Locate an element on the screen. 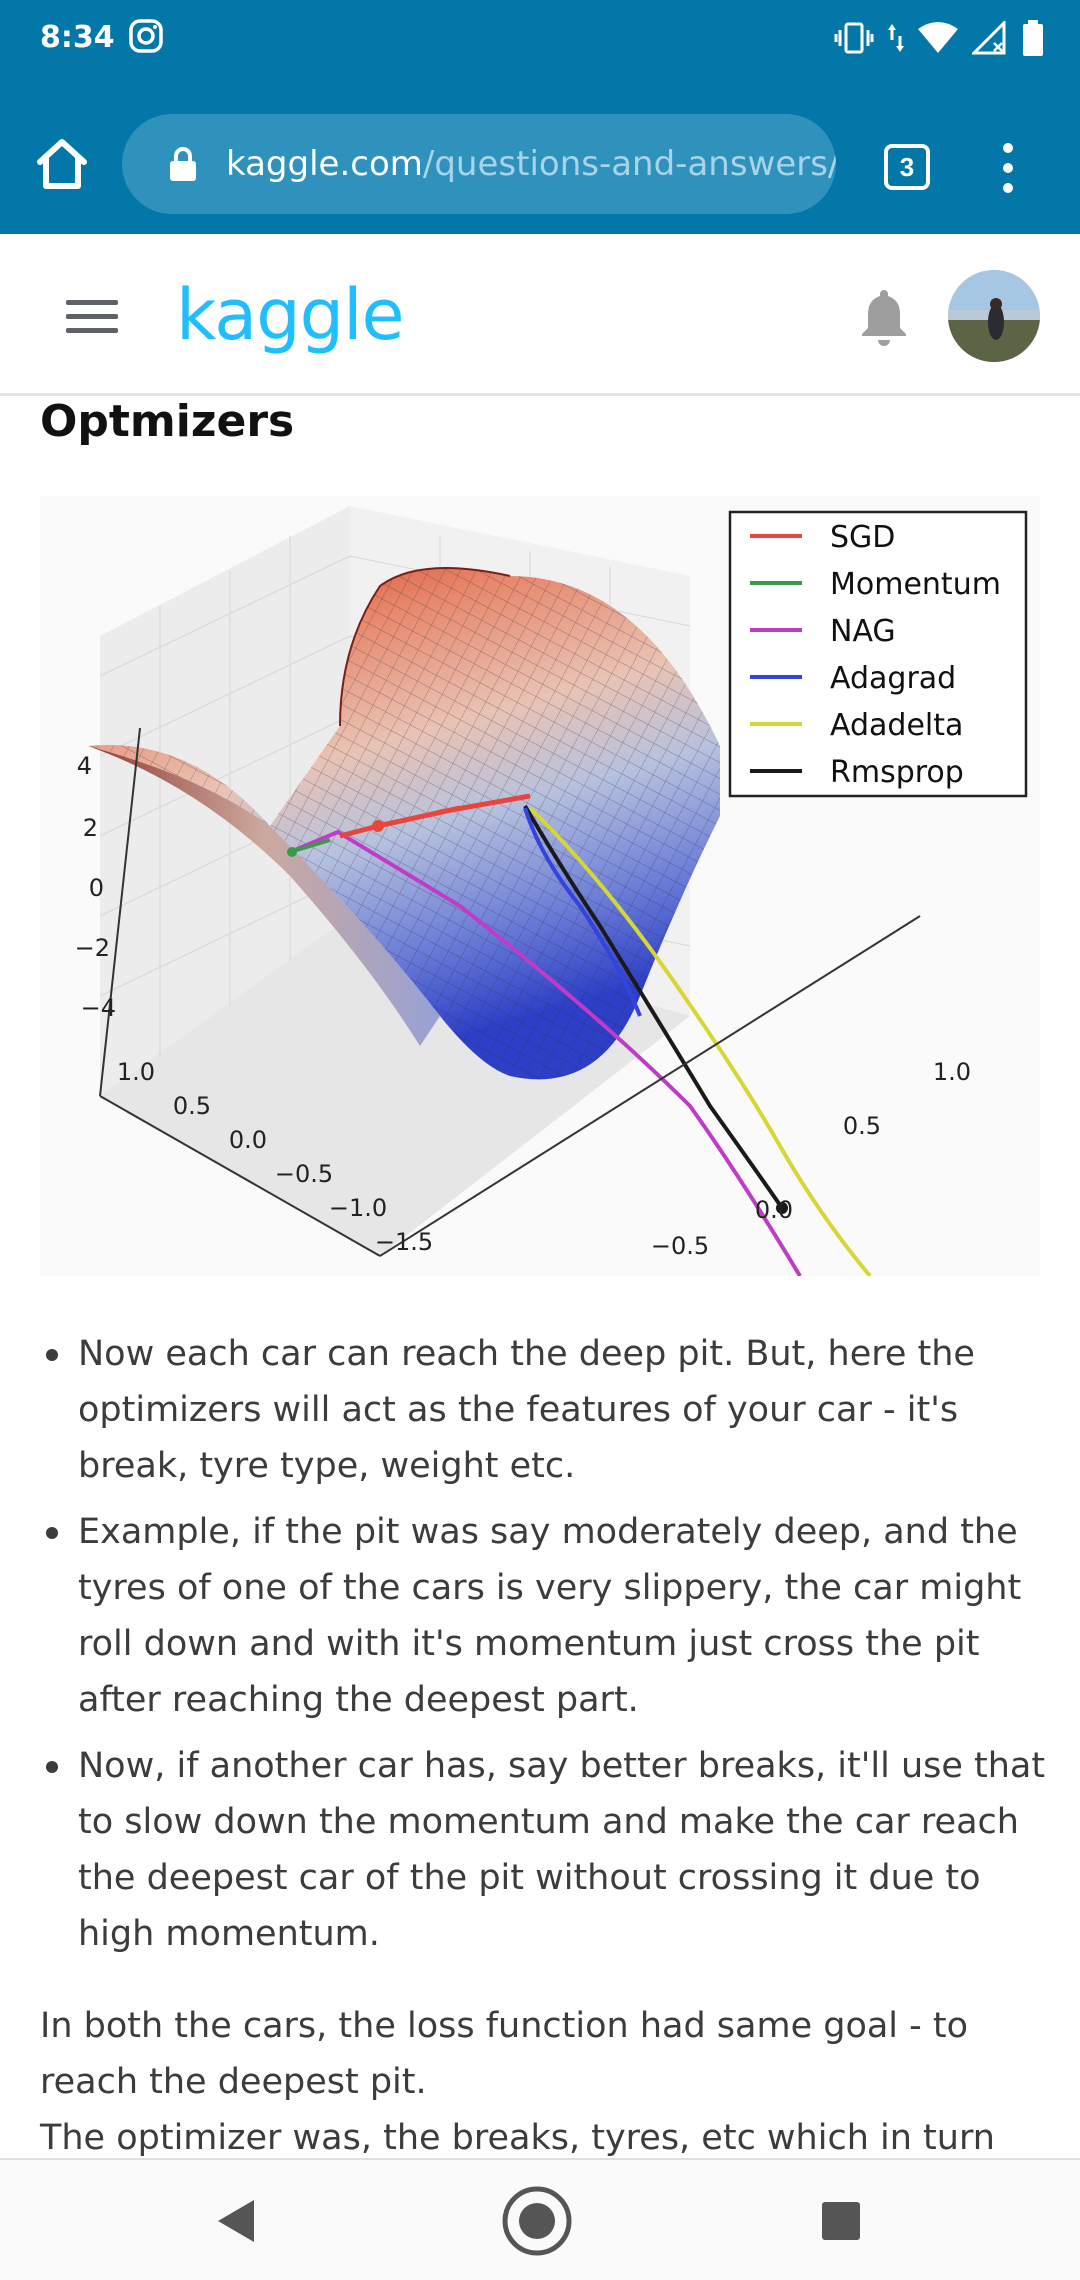  url-path: /questions-and-answers/1 is located at coordinates (629, 164).